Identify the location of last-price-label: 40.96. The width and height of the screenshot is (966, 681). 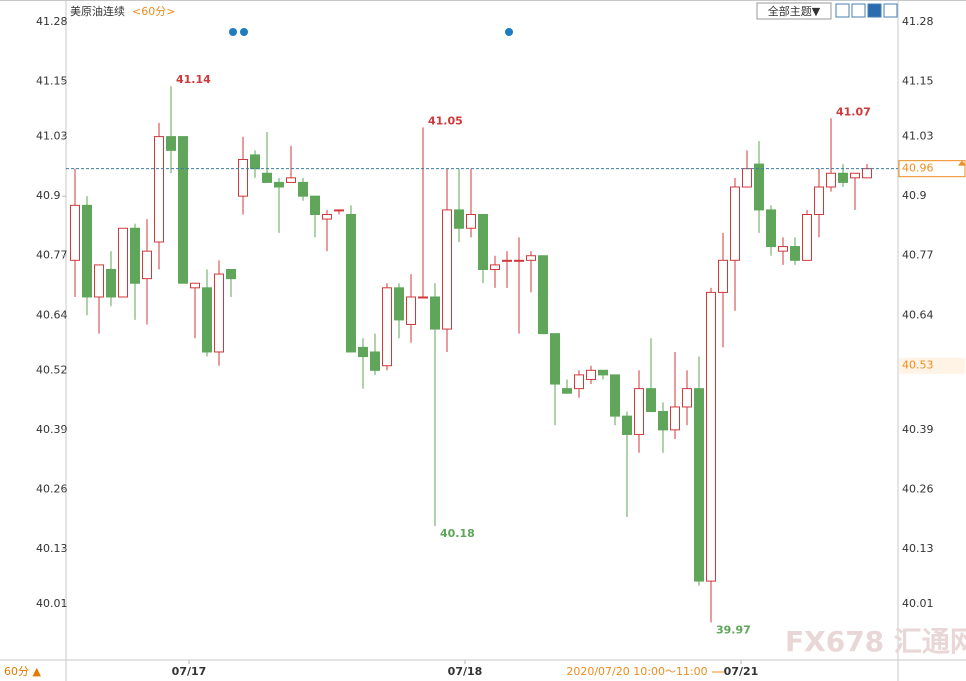
(918, 168).